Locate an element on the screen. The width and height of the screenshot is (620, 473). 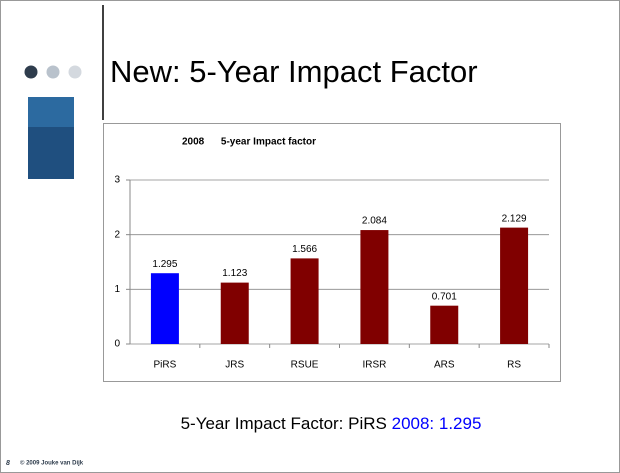
value-label: 2.084 is located at coordinates (374, 221).